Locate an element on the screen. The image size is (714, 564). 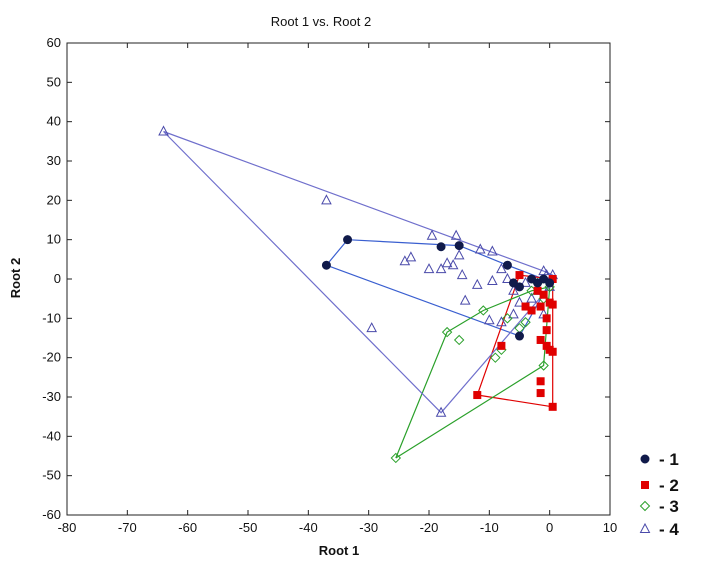
y-tick-label: -50 is located at coordinates (51, 475).